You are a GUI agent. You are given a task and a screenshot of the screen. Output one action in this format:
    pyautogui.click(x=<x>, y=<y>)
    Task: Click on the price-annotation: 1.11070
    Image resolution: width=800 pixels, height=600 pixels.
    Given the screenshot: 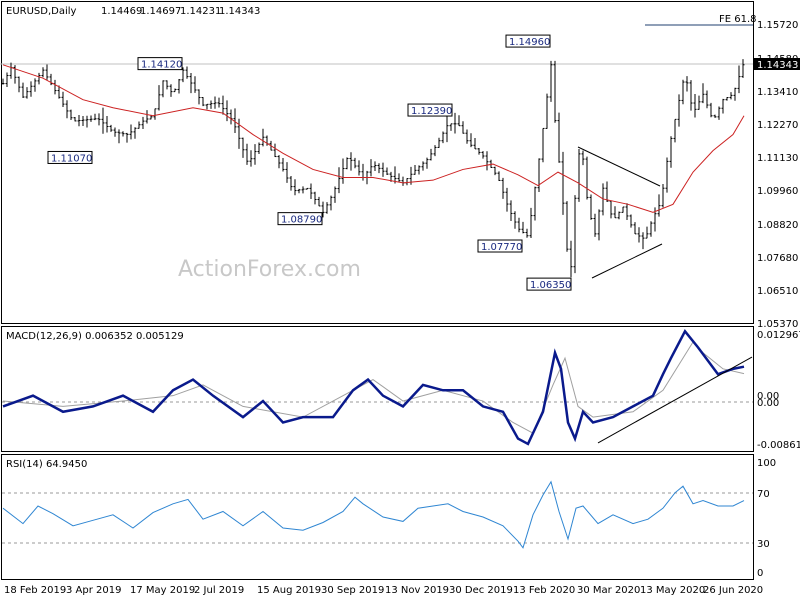 What is the action you would take?
    pyautogui.click(x=70, y=157)
    